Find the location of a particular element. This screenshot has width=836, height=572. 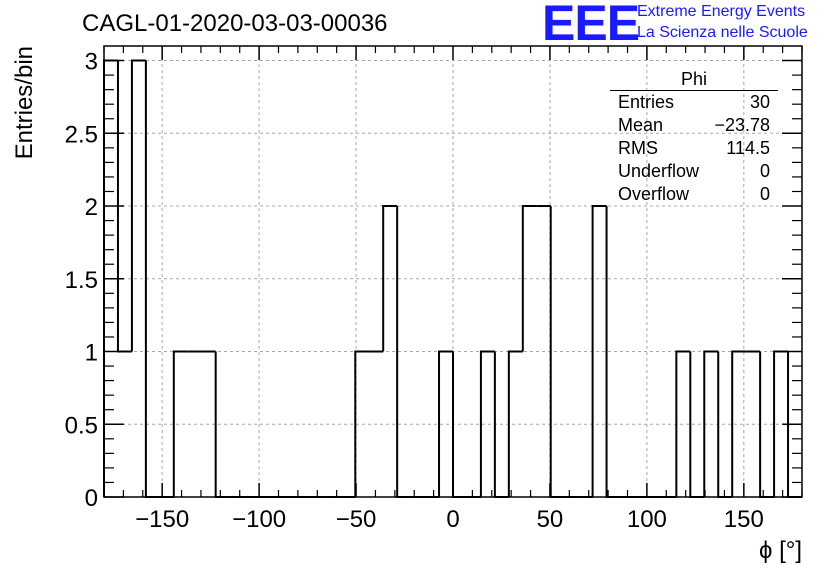

y-tick-label: 3 is located at coordinates (91, 62).